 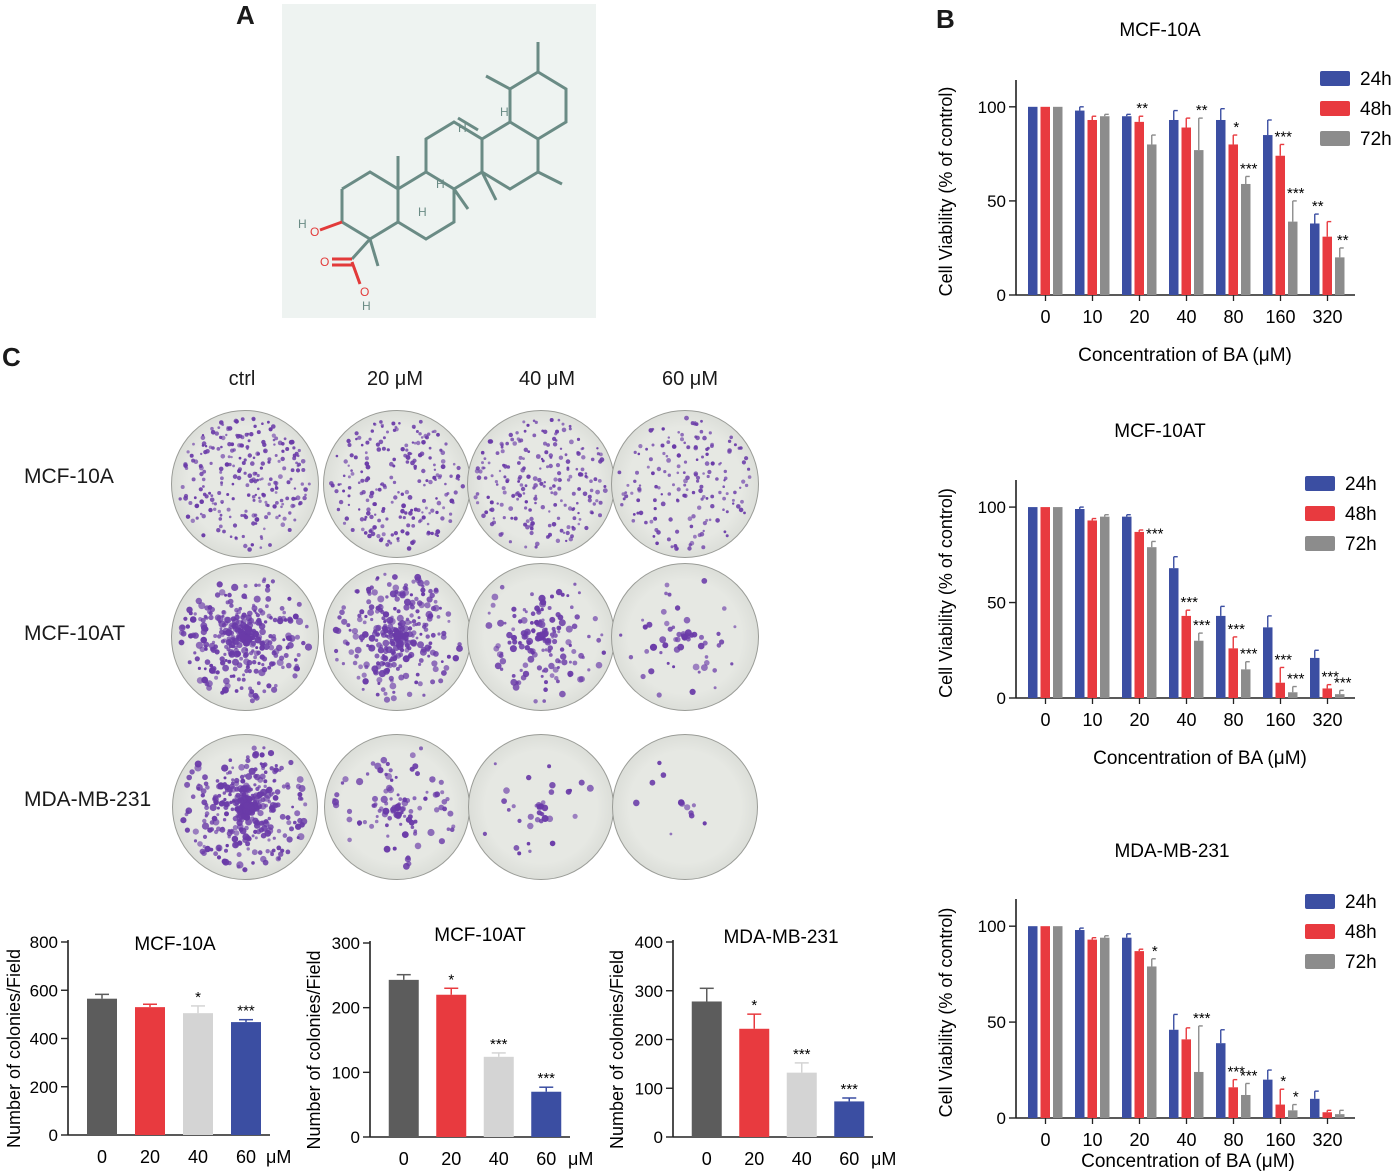 What do you see at coordinates (538, 105) in the screenshot?
I see `ring-e-bond` at bounding box center [538, 105].